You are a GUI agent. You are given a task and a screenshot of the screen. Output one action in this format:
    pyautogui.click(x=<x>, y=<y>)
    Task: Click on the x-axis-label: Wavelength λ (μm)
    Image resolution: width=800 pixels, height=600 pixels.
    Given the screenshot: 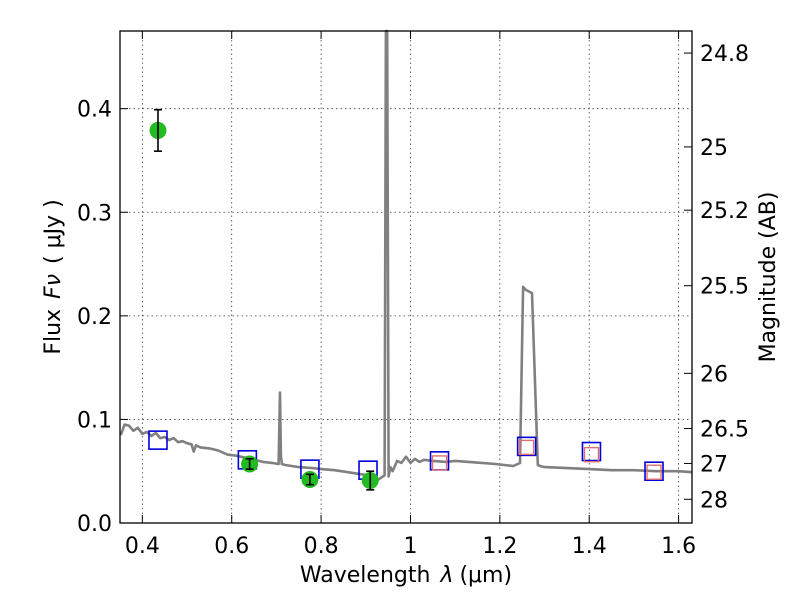 What is the action you would take?
    pyautogui.click(x=406, y=575)
    